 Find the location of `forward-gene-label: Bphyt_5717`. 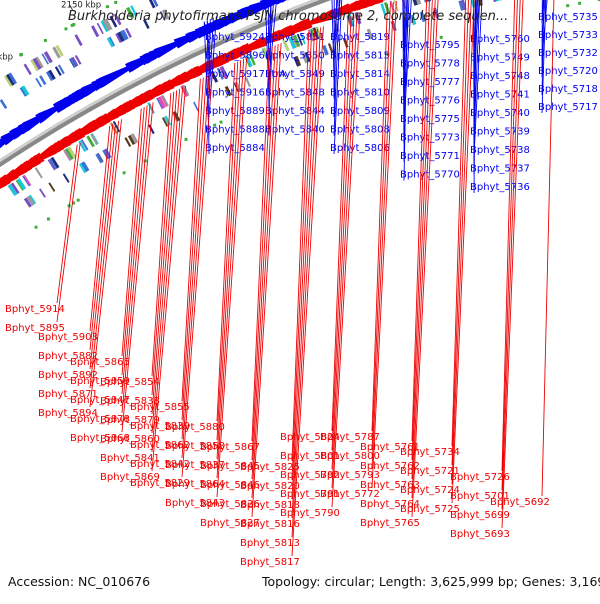

forward-gene-label: Bphyt_5717 is located at coordinates (568, 107).